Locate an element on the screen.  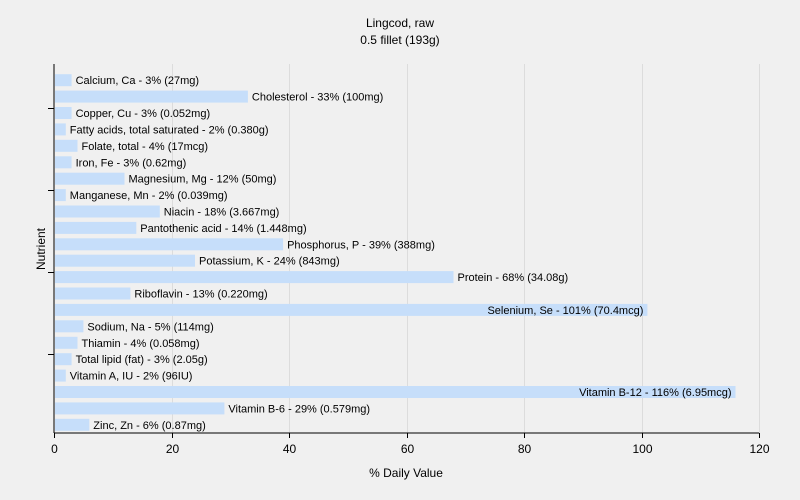
x-tick-label: 20 is located at coordinates (173, 449).